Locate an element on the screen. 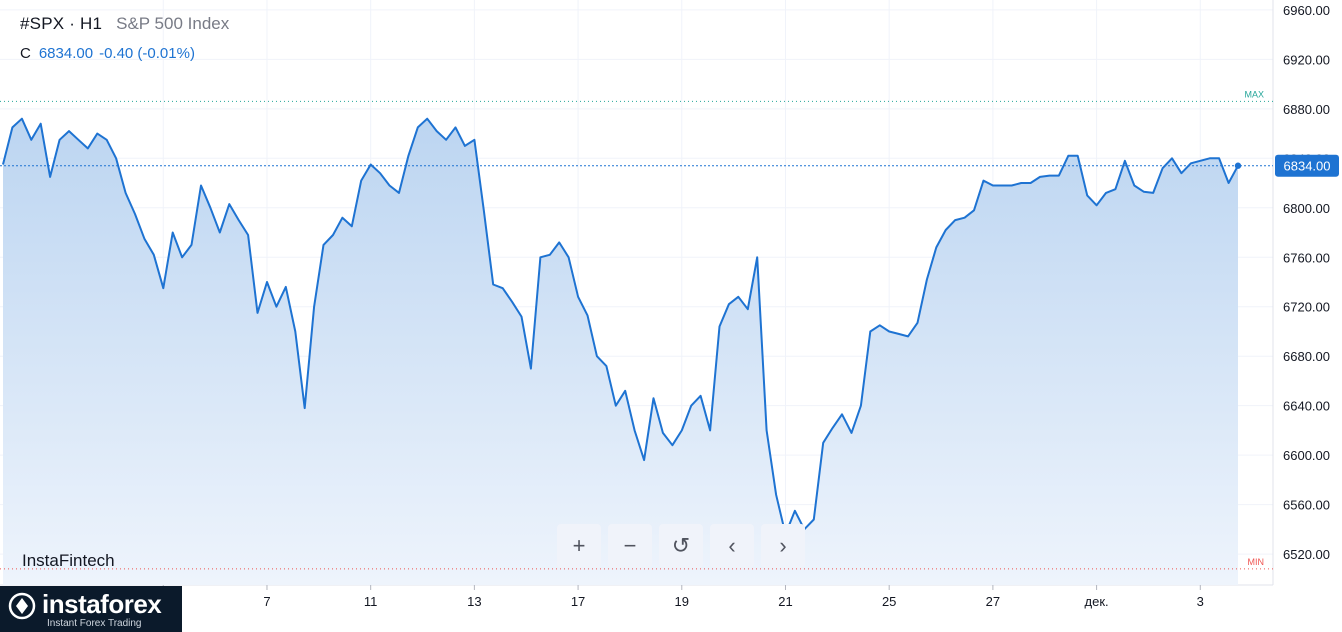 The image size is (1342, 632). reset-icon: ↺ is located at coordinates (681, 545).